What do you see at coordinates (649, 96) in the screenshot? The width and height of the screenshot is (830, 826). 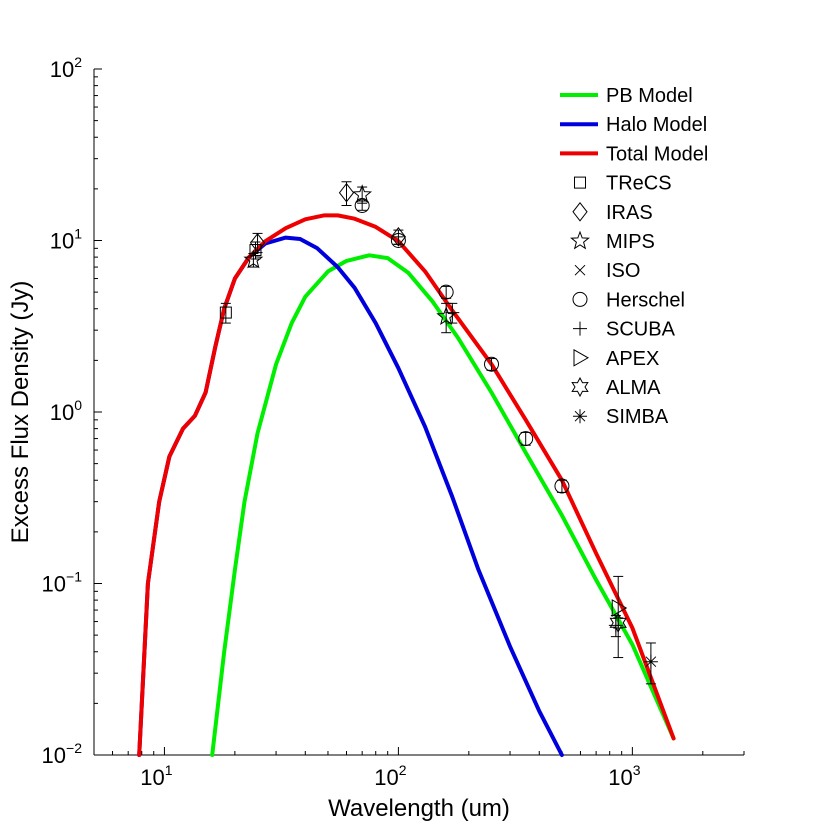 I see `legend-label: PB Model` at bounding box center [649, 96].